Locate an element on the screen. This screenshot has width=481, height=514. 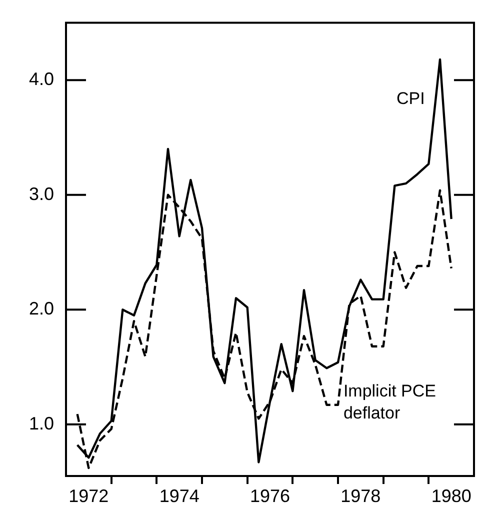
x-tick-label: 1972 is located at coordinates (88, 496).